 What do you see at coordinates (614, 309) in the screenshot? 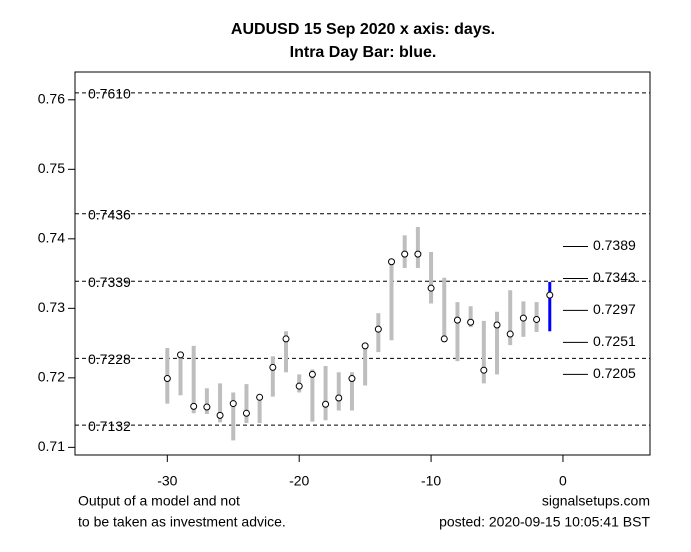
I see `target-label: 0.7297` at bounding box center [614, 309].